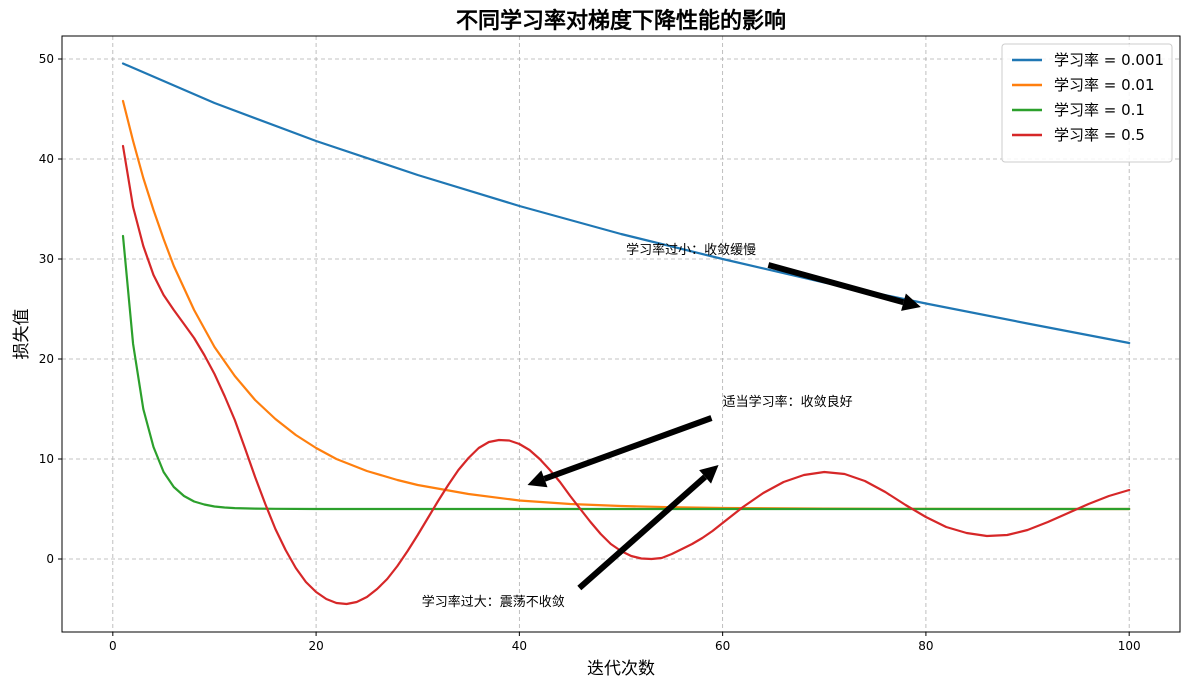  I want to click on y-tick-label: 20, so click(46, 359).